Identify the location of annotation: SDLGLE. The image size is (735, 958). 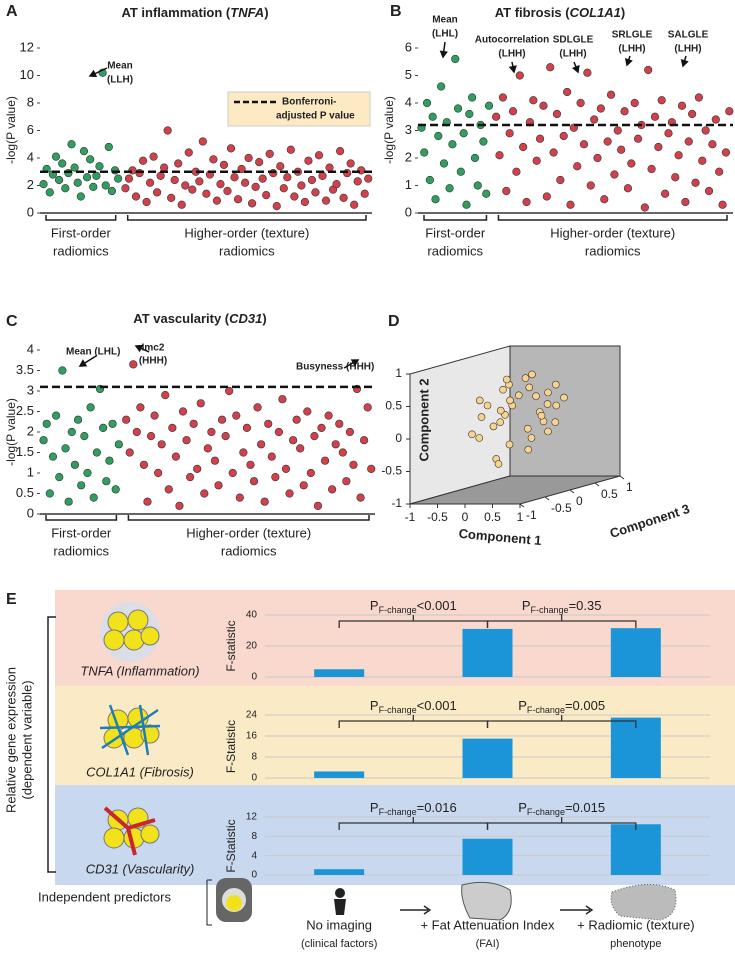
(573, 40).